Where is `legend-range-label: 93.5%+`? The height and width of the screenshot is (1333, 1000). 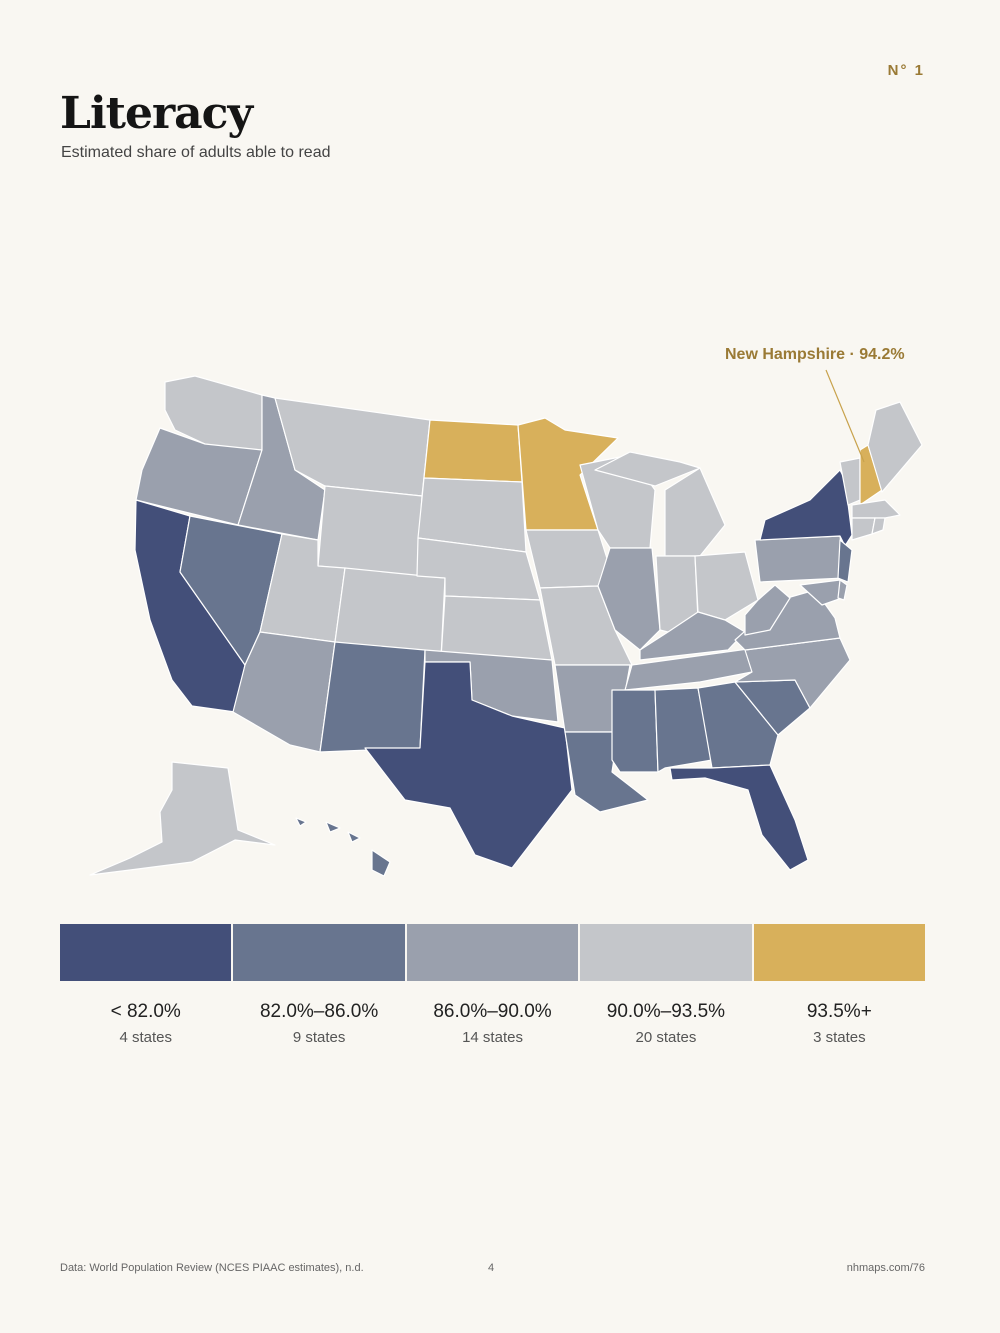 legend-range-label: 93.5%+ is located at coordinates (839, 1011).